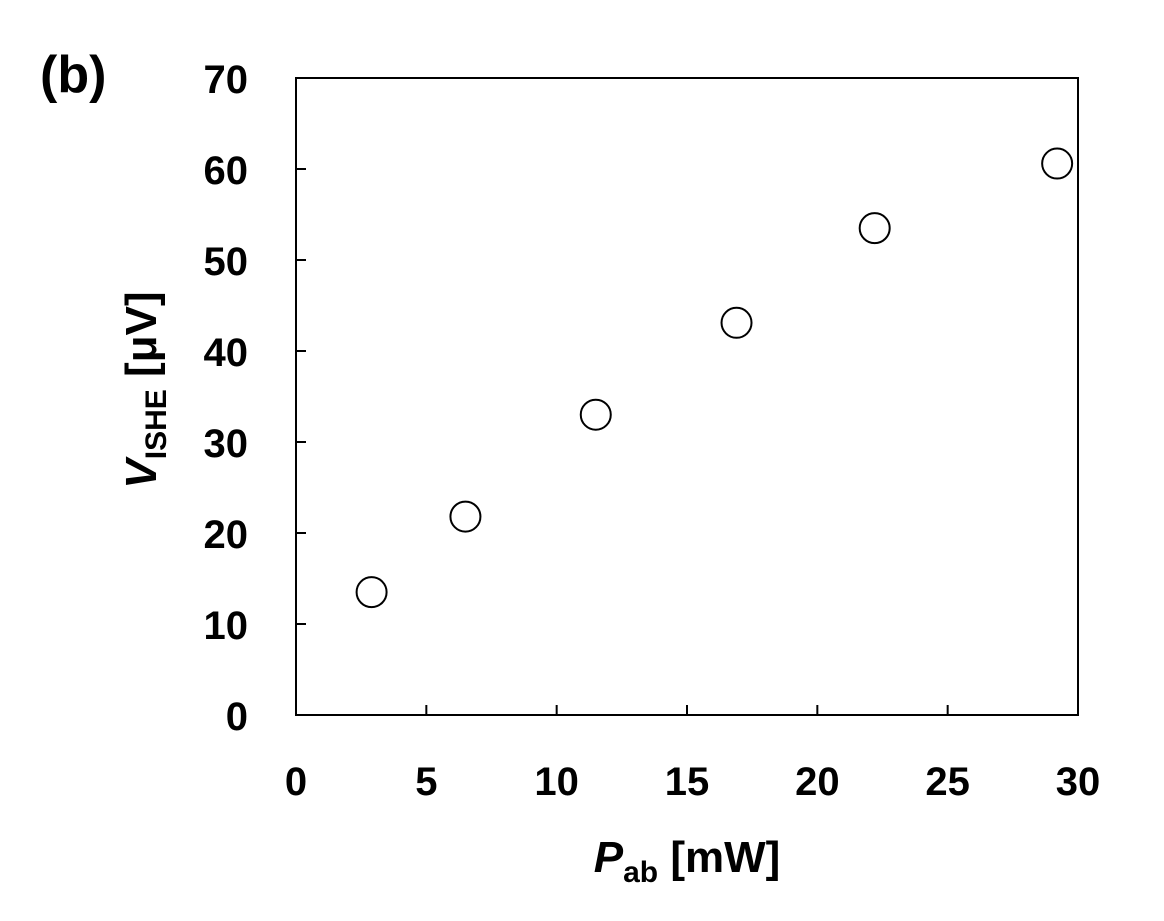 The height and width of the screenshot is (921, 1164). I want to click on x-tick-label: 25, so click(947, 782).